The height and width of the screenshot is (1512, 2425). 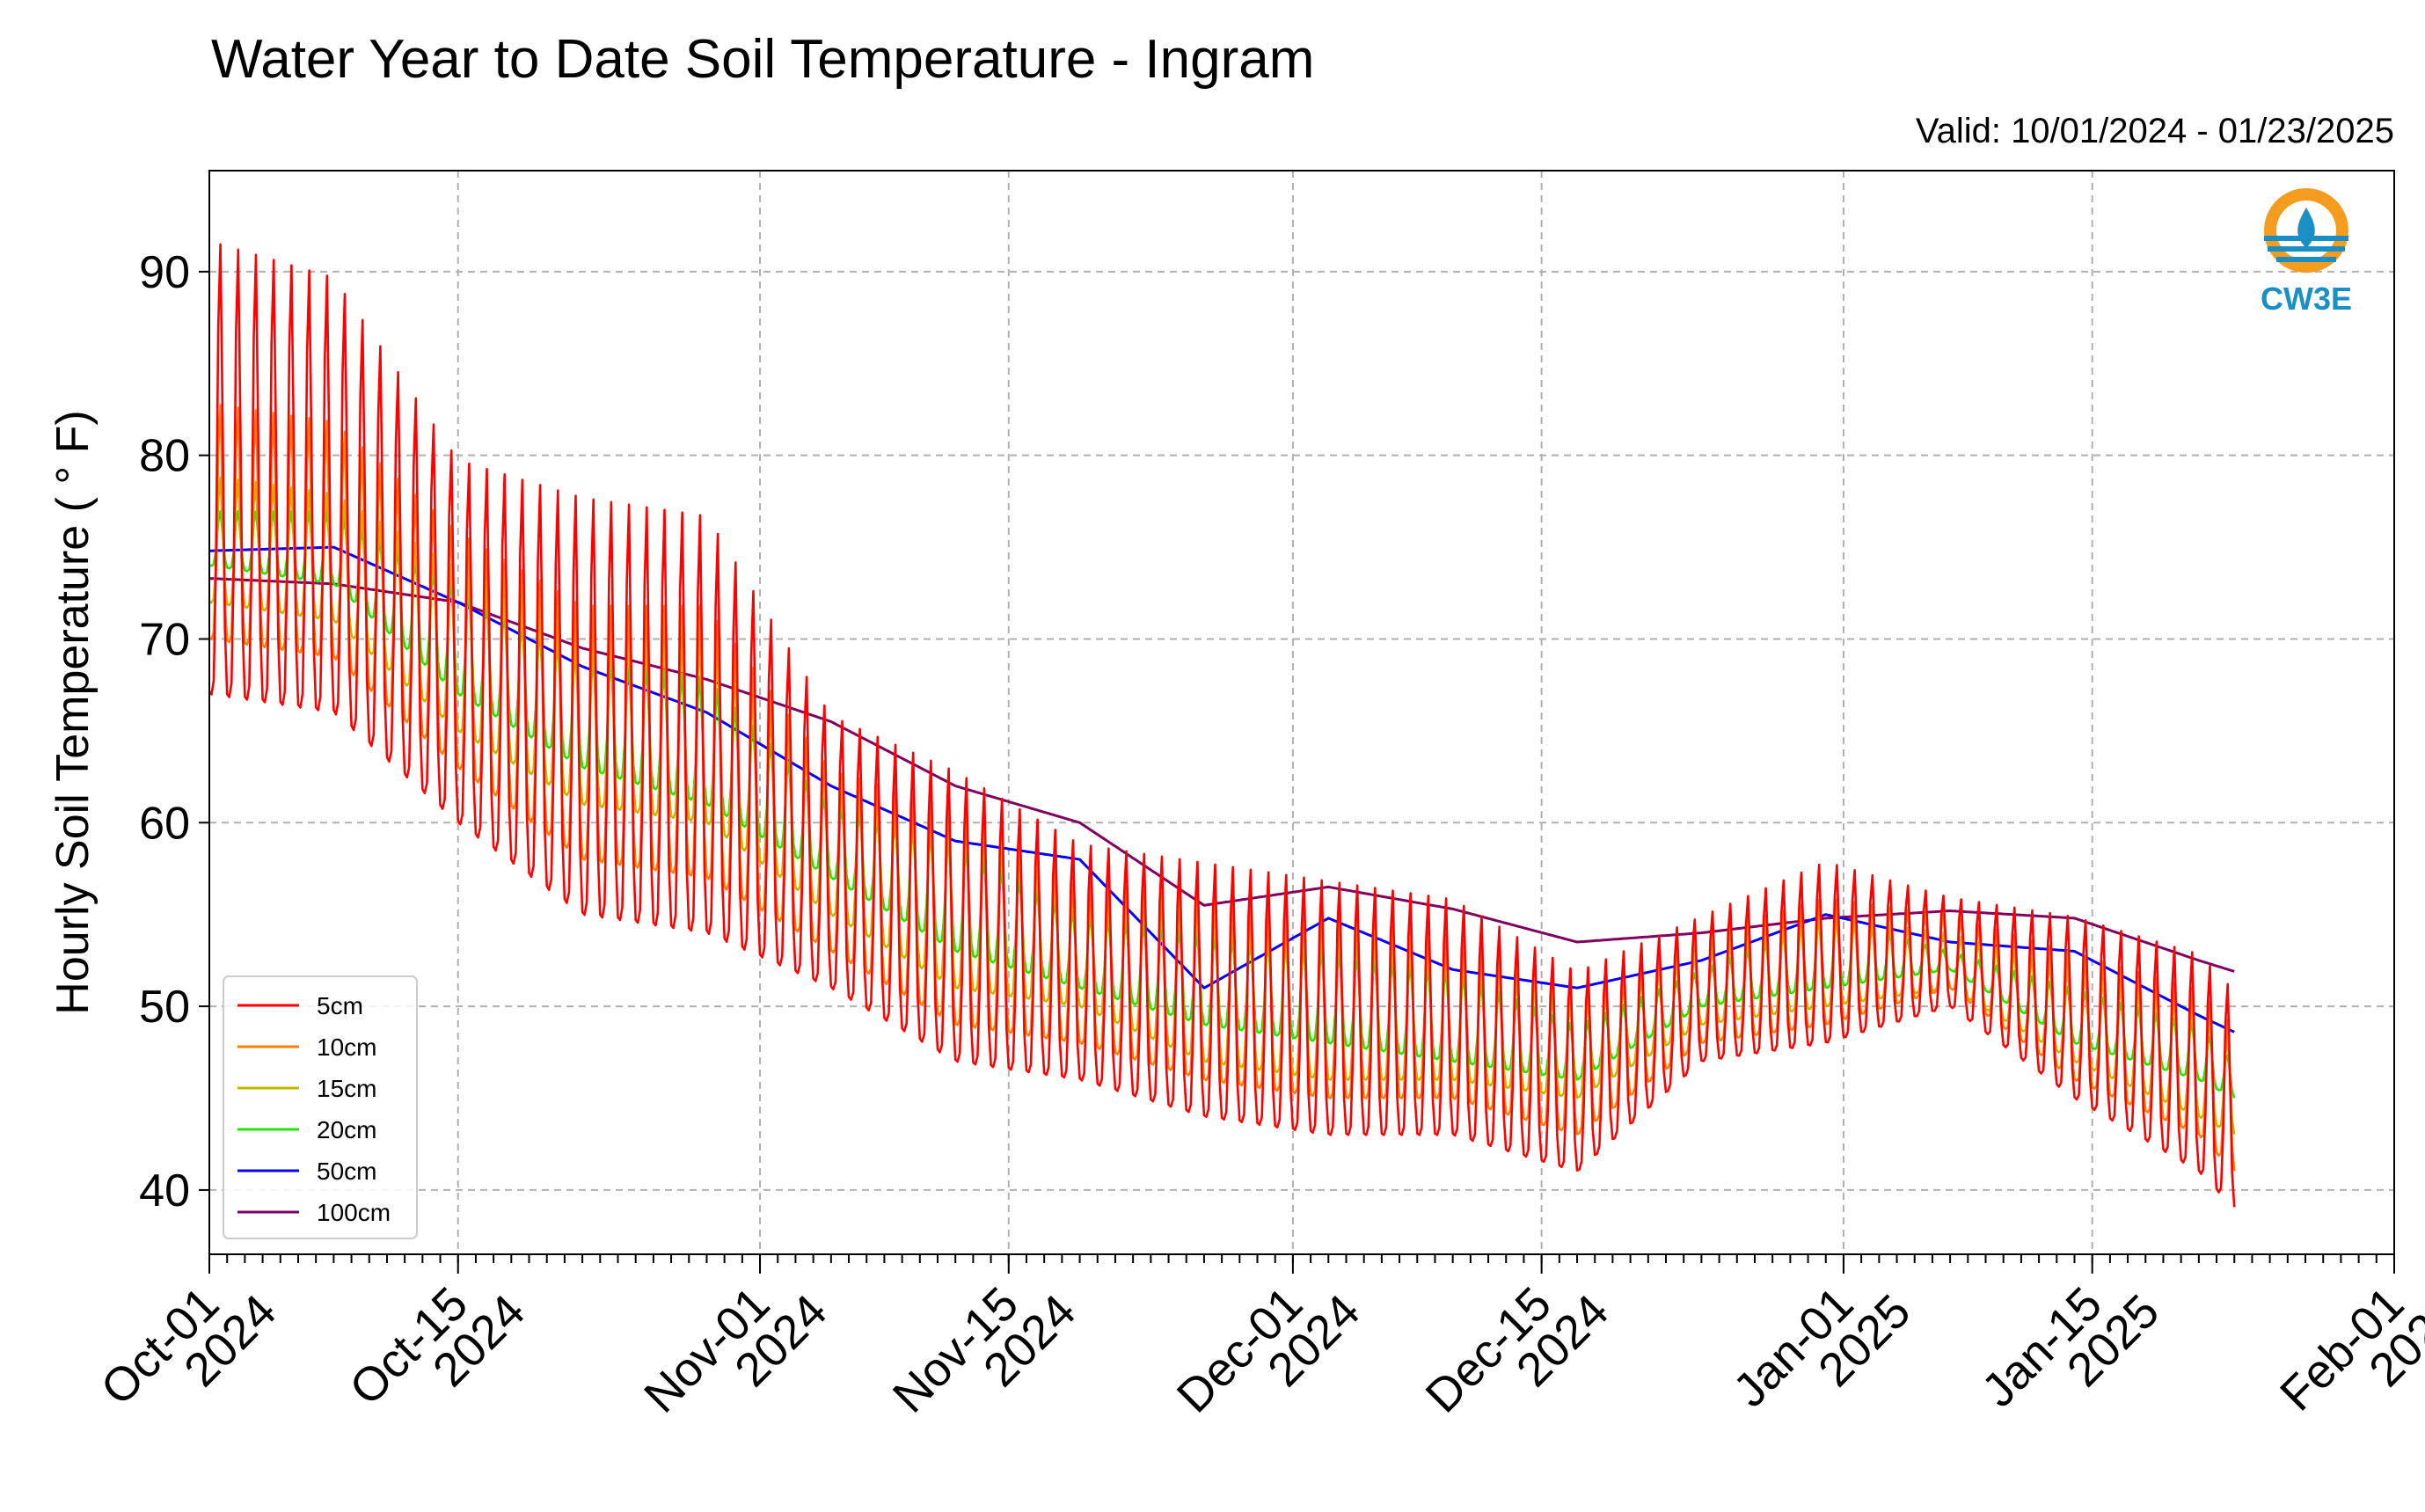 What do you see at coordinates (346, 1047) in the screenshot?
I see `legend-label-10cm: 10cm` at bounding box center [346, 1047].